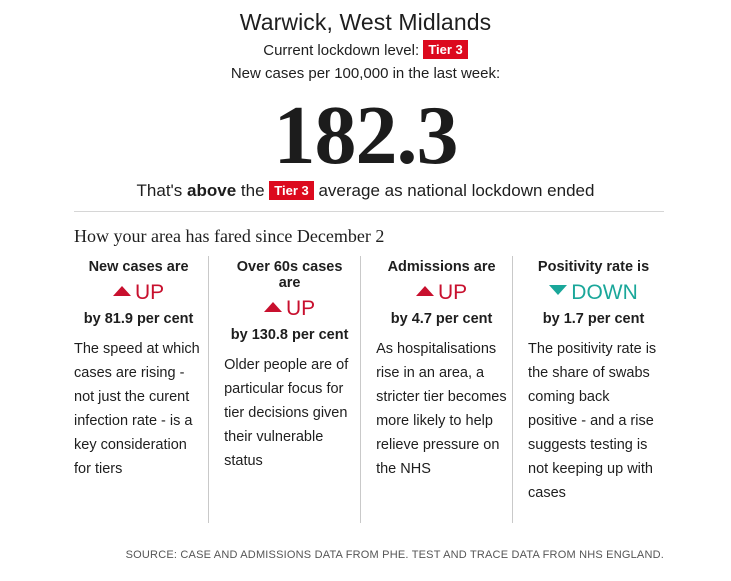 This screenshot has width=731, height=581. Describe the element at coordinates (291, 190) in the screenshot. I see `comparison-tier-badge: Tier 3` at that location.